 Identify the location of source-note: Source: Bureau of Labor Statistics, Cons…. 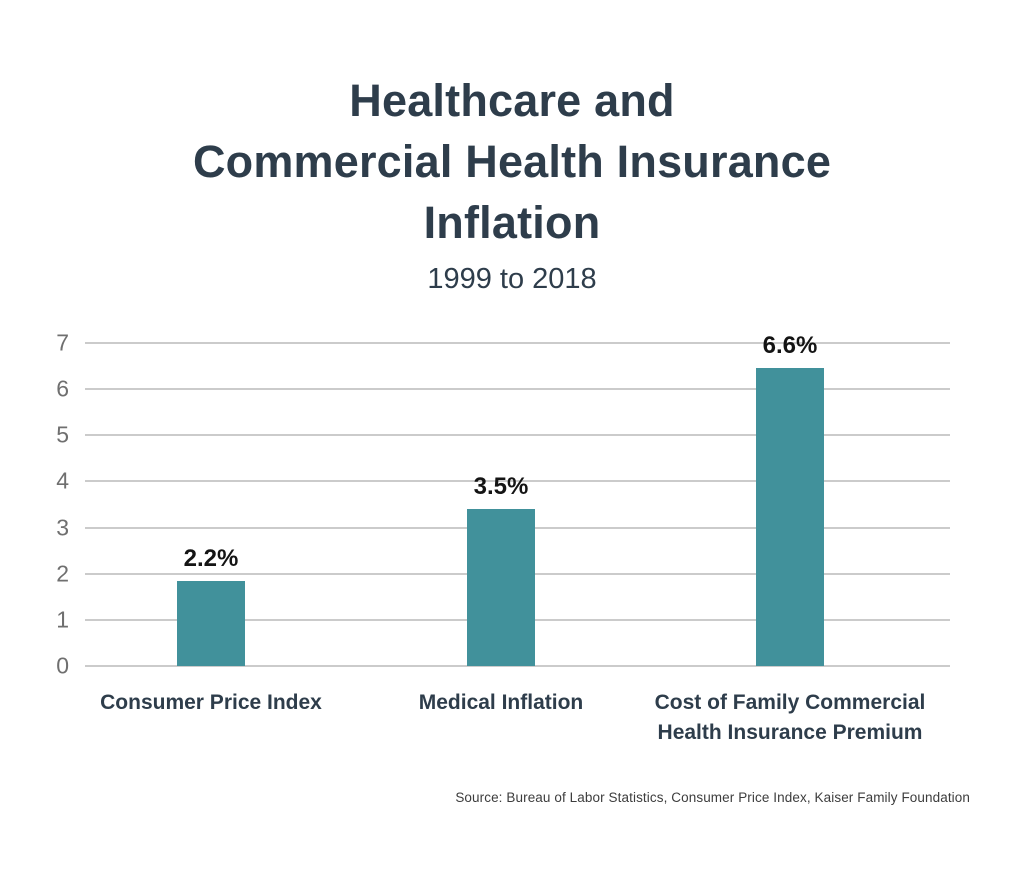
(712, 797).